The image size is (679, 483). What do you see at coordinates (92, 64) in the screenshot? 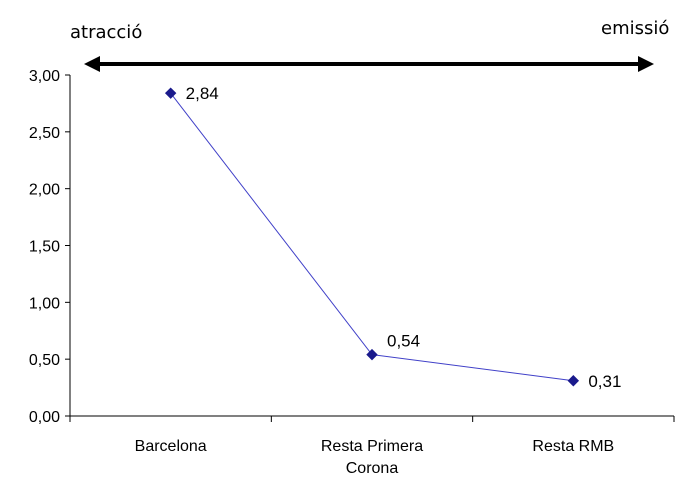
I see `arrow-head-left` at bounding box center [92, 64].